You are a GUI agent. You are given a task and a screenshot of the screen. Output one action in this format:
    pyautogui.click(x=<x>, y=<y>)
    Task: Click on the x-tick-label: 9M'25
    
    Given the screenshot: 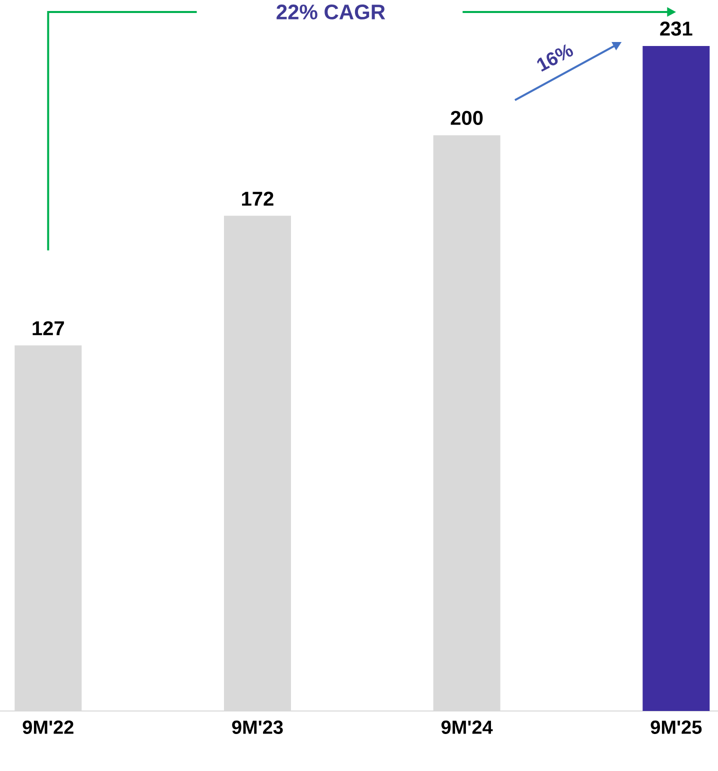 What is the action you would take?
    pyautogui.click(x=676, y=727)
    